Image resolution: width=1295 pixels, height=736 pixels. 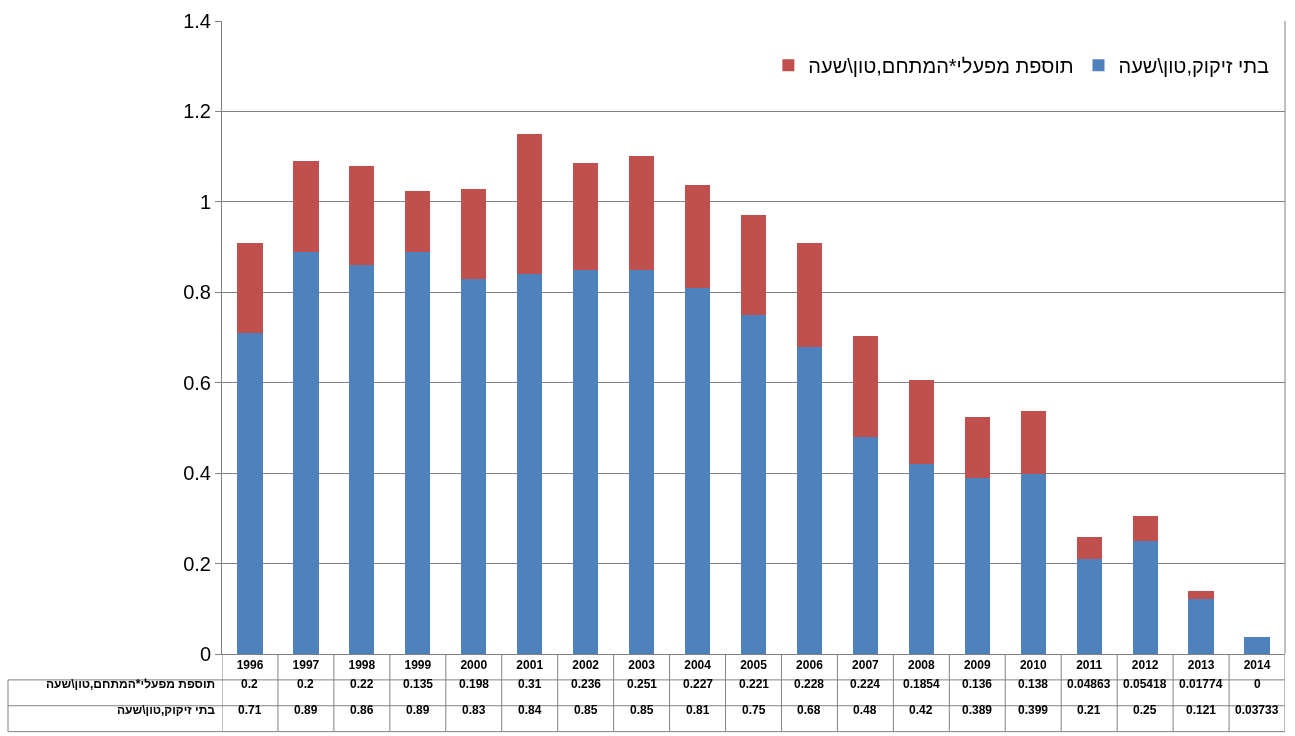 What do you see at coordinates (754, 665) in the screenshot?
I see `x-tick-label: 2005` at bounding box center [754, 665].